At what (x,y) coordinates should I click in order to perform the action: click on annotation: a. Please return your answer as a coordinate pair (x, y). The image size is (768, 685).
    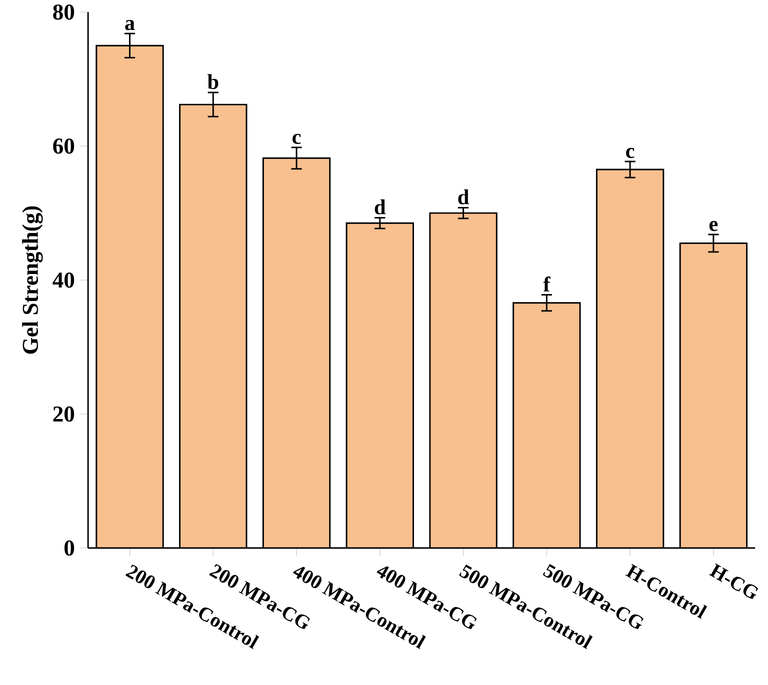
    Looking at the image, I should click on (130, 25).